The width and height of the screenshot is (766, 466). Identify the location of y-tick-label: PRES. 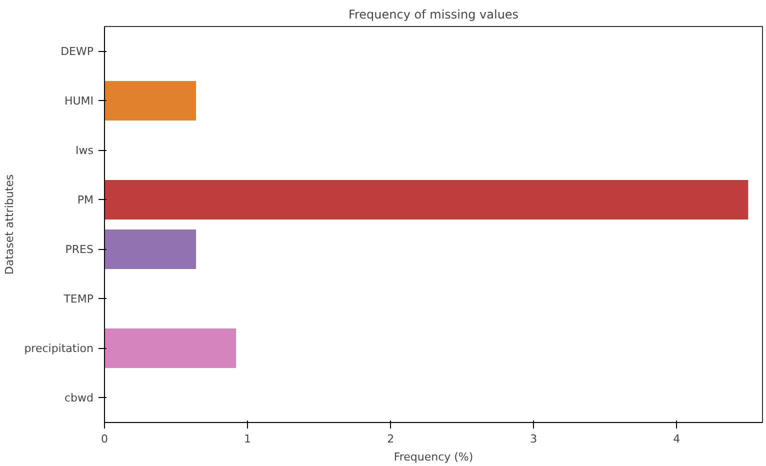
(79, 249).